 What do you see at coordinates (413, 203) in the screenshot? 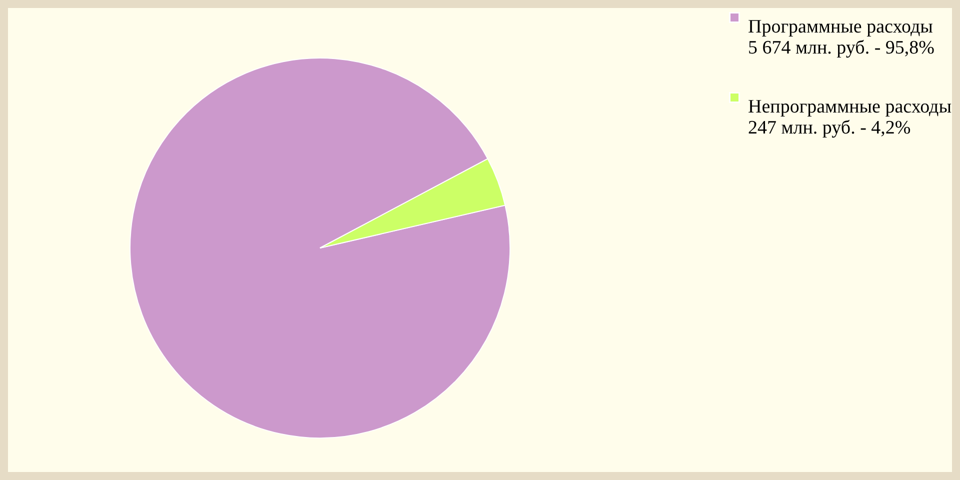
I see `pie-slice` at bounding box center [413, 203].